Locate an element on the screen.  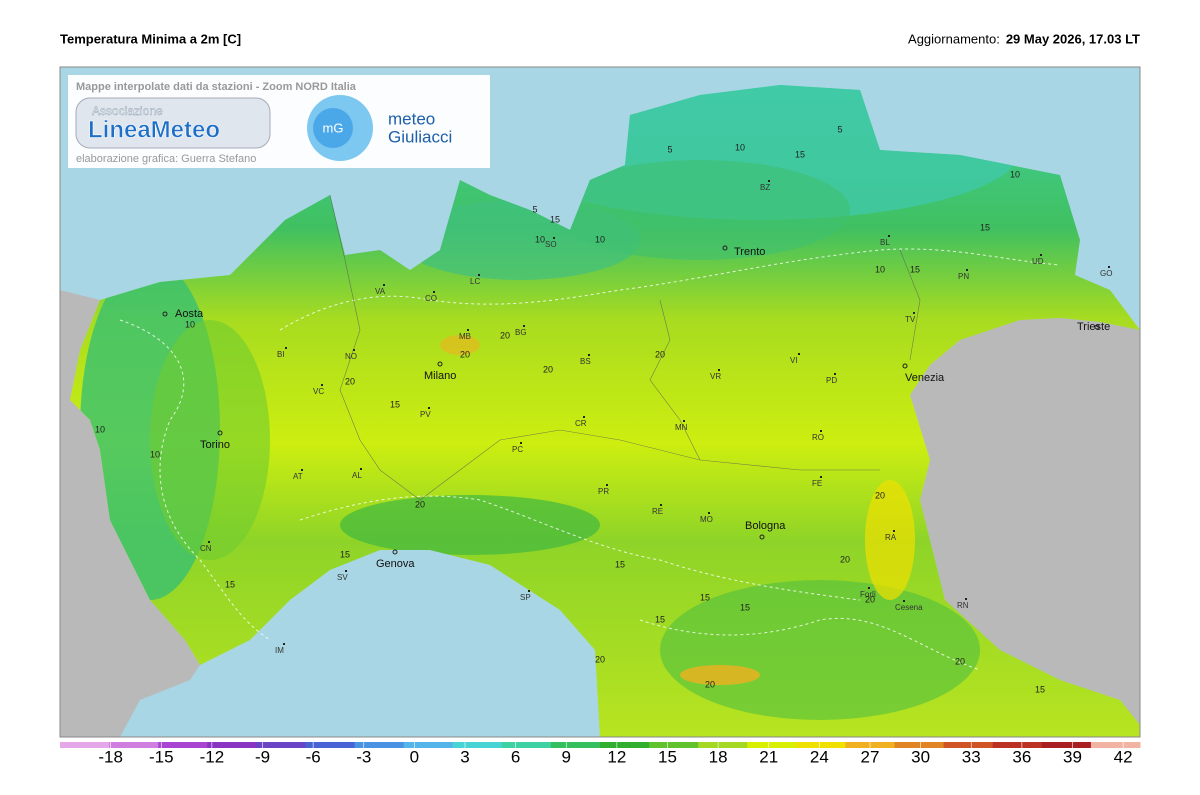
mg-logo-inner is located at coordinates (333, 128).